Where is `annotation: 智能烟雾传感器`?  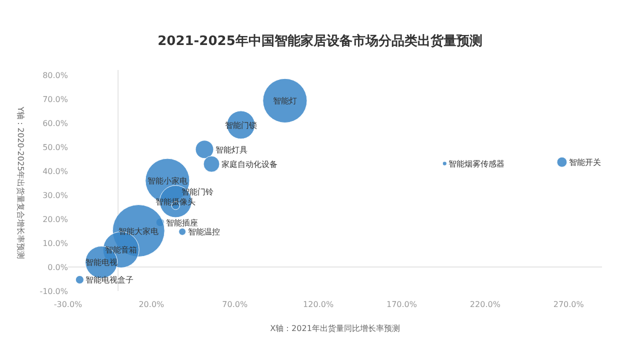
annotation: 智能烟雾传感器 is located at coordinates (476, 164).